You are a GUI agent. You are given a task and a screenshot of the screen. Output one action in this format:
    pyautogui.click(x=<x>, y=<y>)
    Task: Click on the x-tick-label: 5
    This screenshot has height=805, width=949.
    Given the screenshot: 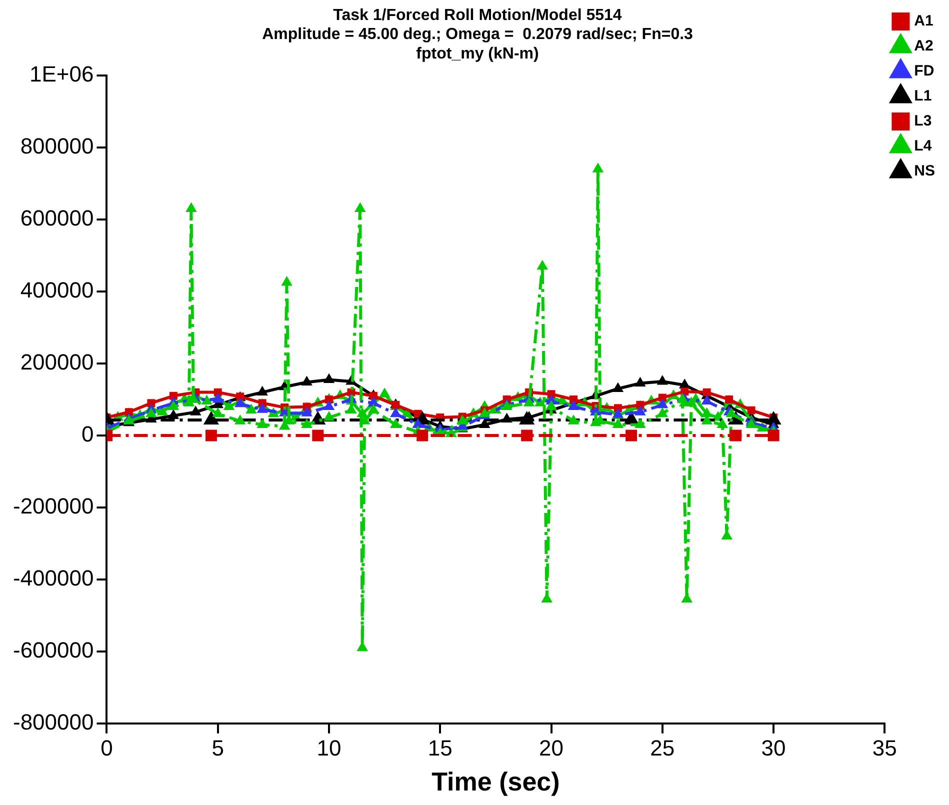 What is the action you would take?
    pyautogui.click(x=218, y=748)
    